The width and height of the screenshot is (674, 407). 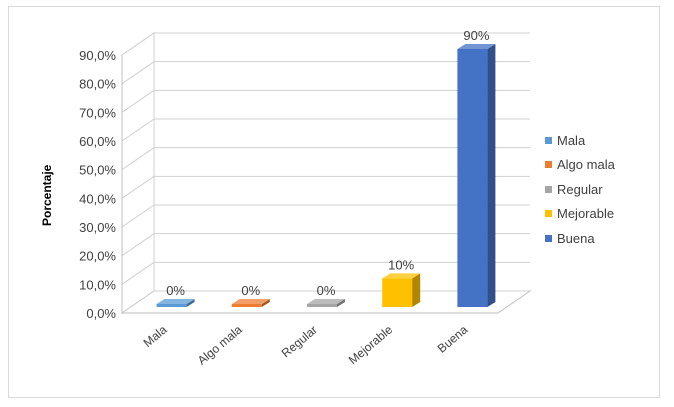 I want to click on legend-item: Regular, so click(x=607, y=189).